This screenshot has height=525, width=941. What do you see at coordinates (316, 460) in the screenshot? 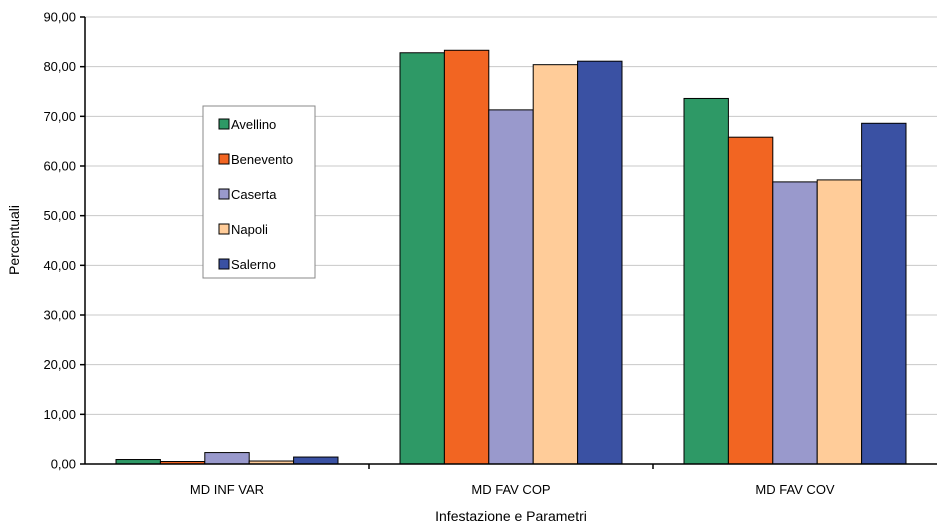
I see `bar-salerno-md-inf-var` at bounding box center [316, 460].